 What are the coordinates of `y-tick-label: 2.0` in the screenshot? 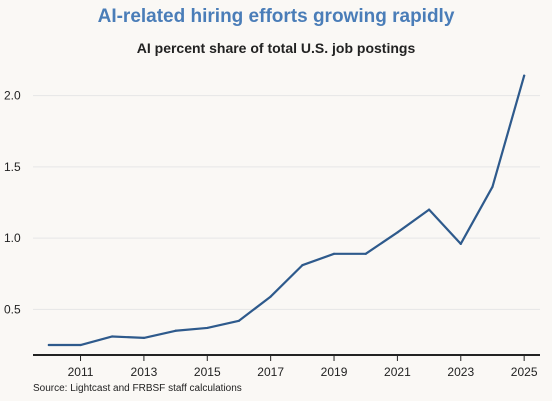 It's located at (12, 96).